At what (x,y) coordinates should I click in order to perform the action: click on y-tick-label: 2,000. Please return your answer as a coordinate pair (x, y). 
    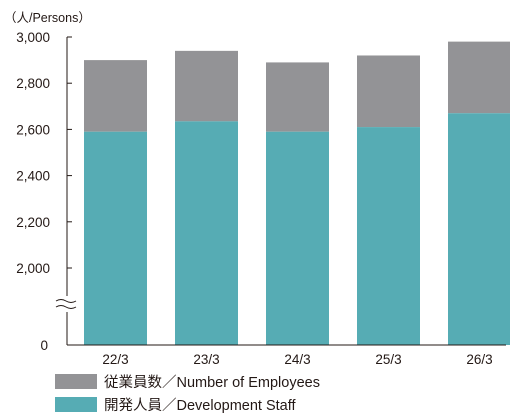
    Looking at the image, I should click on (33, 268).